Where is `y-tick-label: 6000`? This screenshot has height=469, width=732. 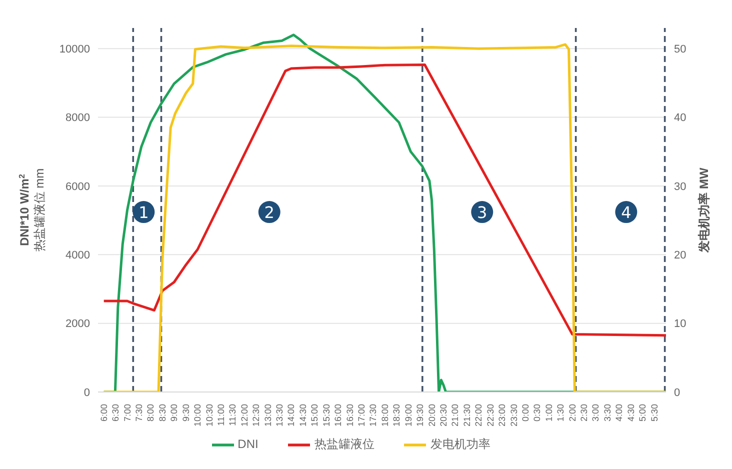 y-tick-label: 6000 is located at coordinates (78, 186).